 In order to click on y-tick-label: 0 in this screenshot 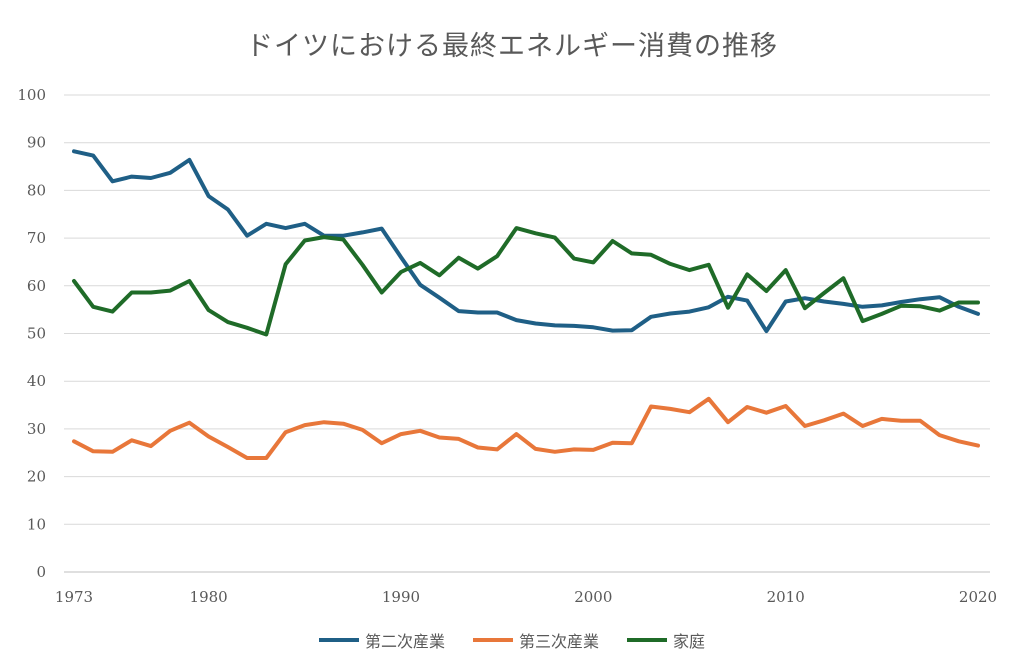, I will do `click(41, 572)`.